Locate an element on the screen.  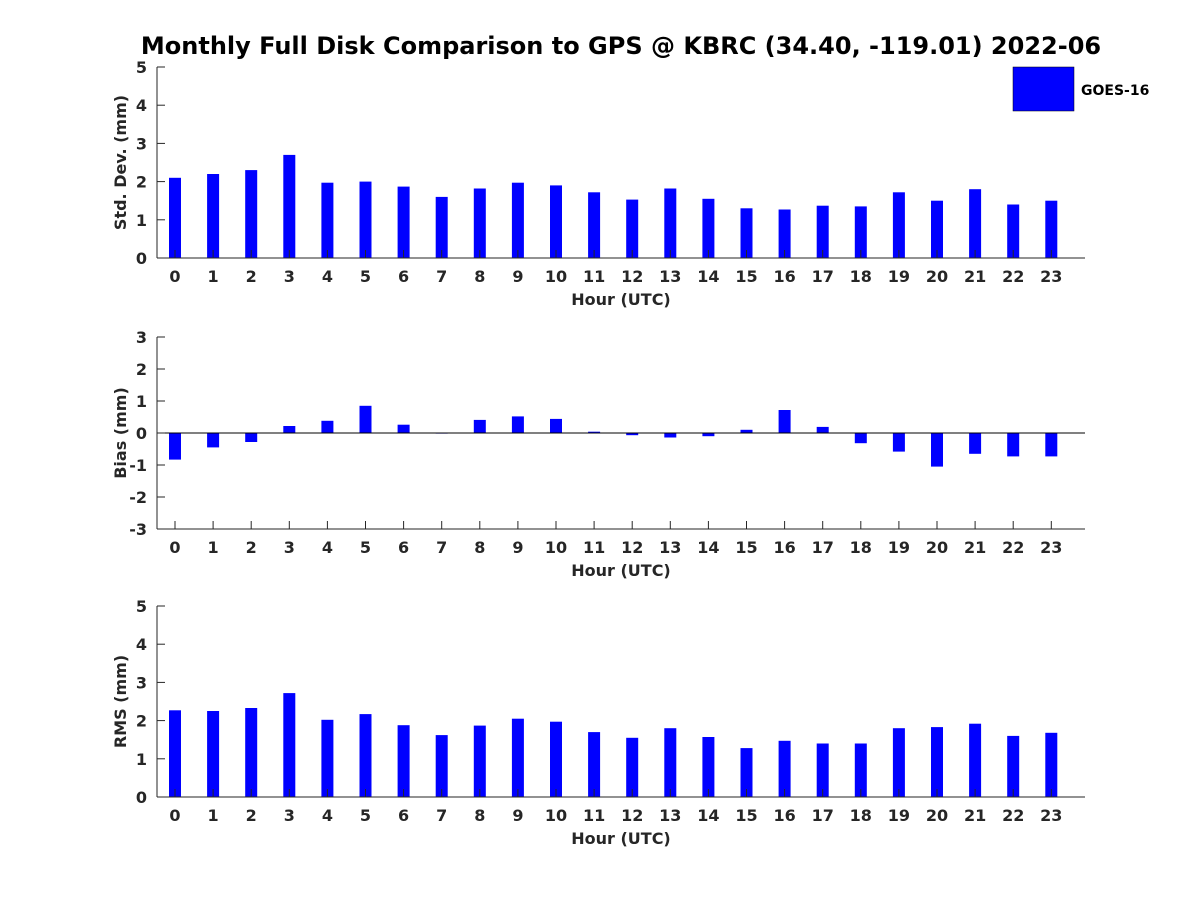
y-axis-label: Std. Dev. (mm) is located at coordinates (120, 162).